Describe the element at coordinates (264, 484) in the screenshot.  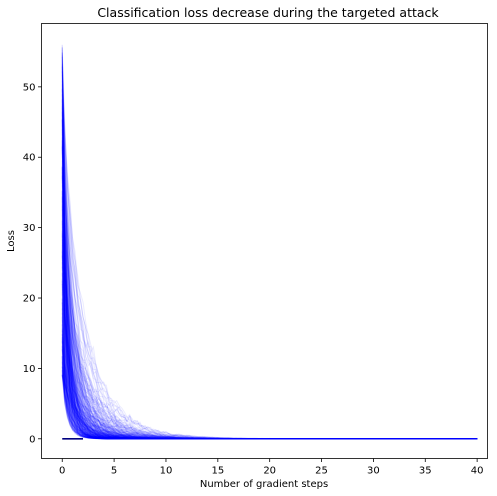
I see `x-axis-label: Number of gradient steps` at that location.